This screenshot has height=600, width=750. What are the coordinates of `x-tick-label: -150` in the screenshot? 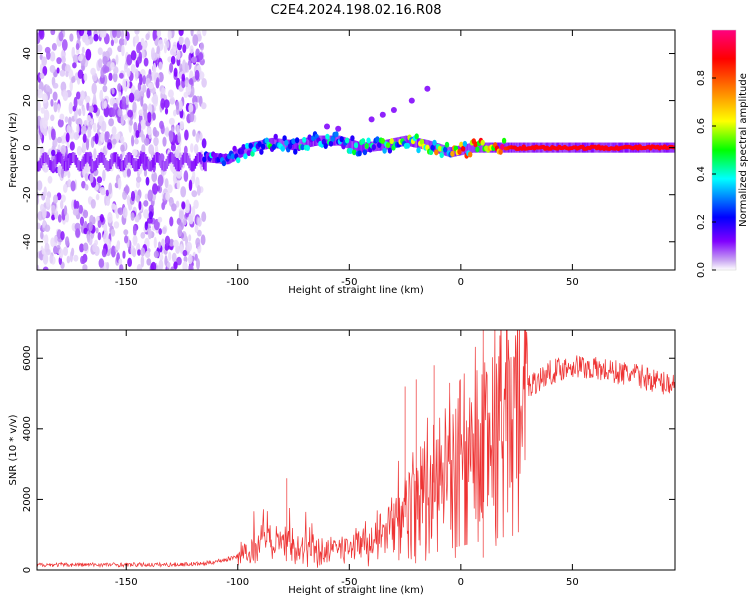 It's located at (126, 582).